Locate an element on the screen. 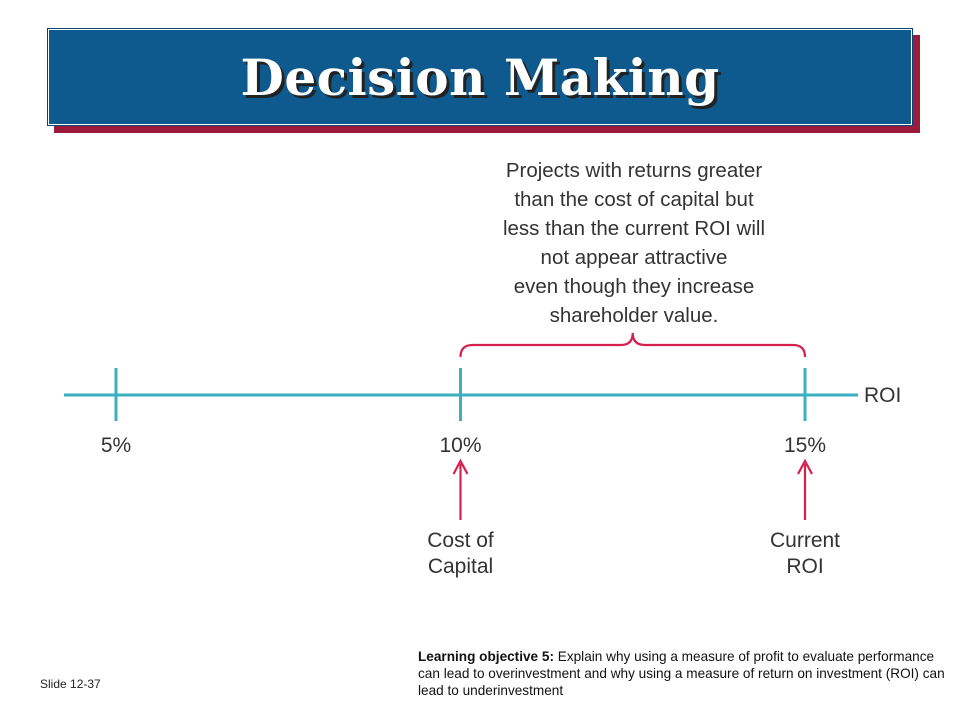 This screenshot has height=720, width=960. current-roi-label: Current ROI is located at coordinates (805, 554).